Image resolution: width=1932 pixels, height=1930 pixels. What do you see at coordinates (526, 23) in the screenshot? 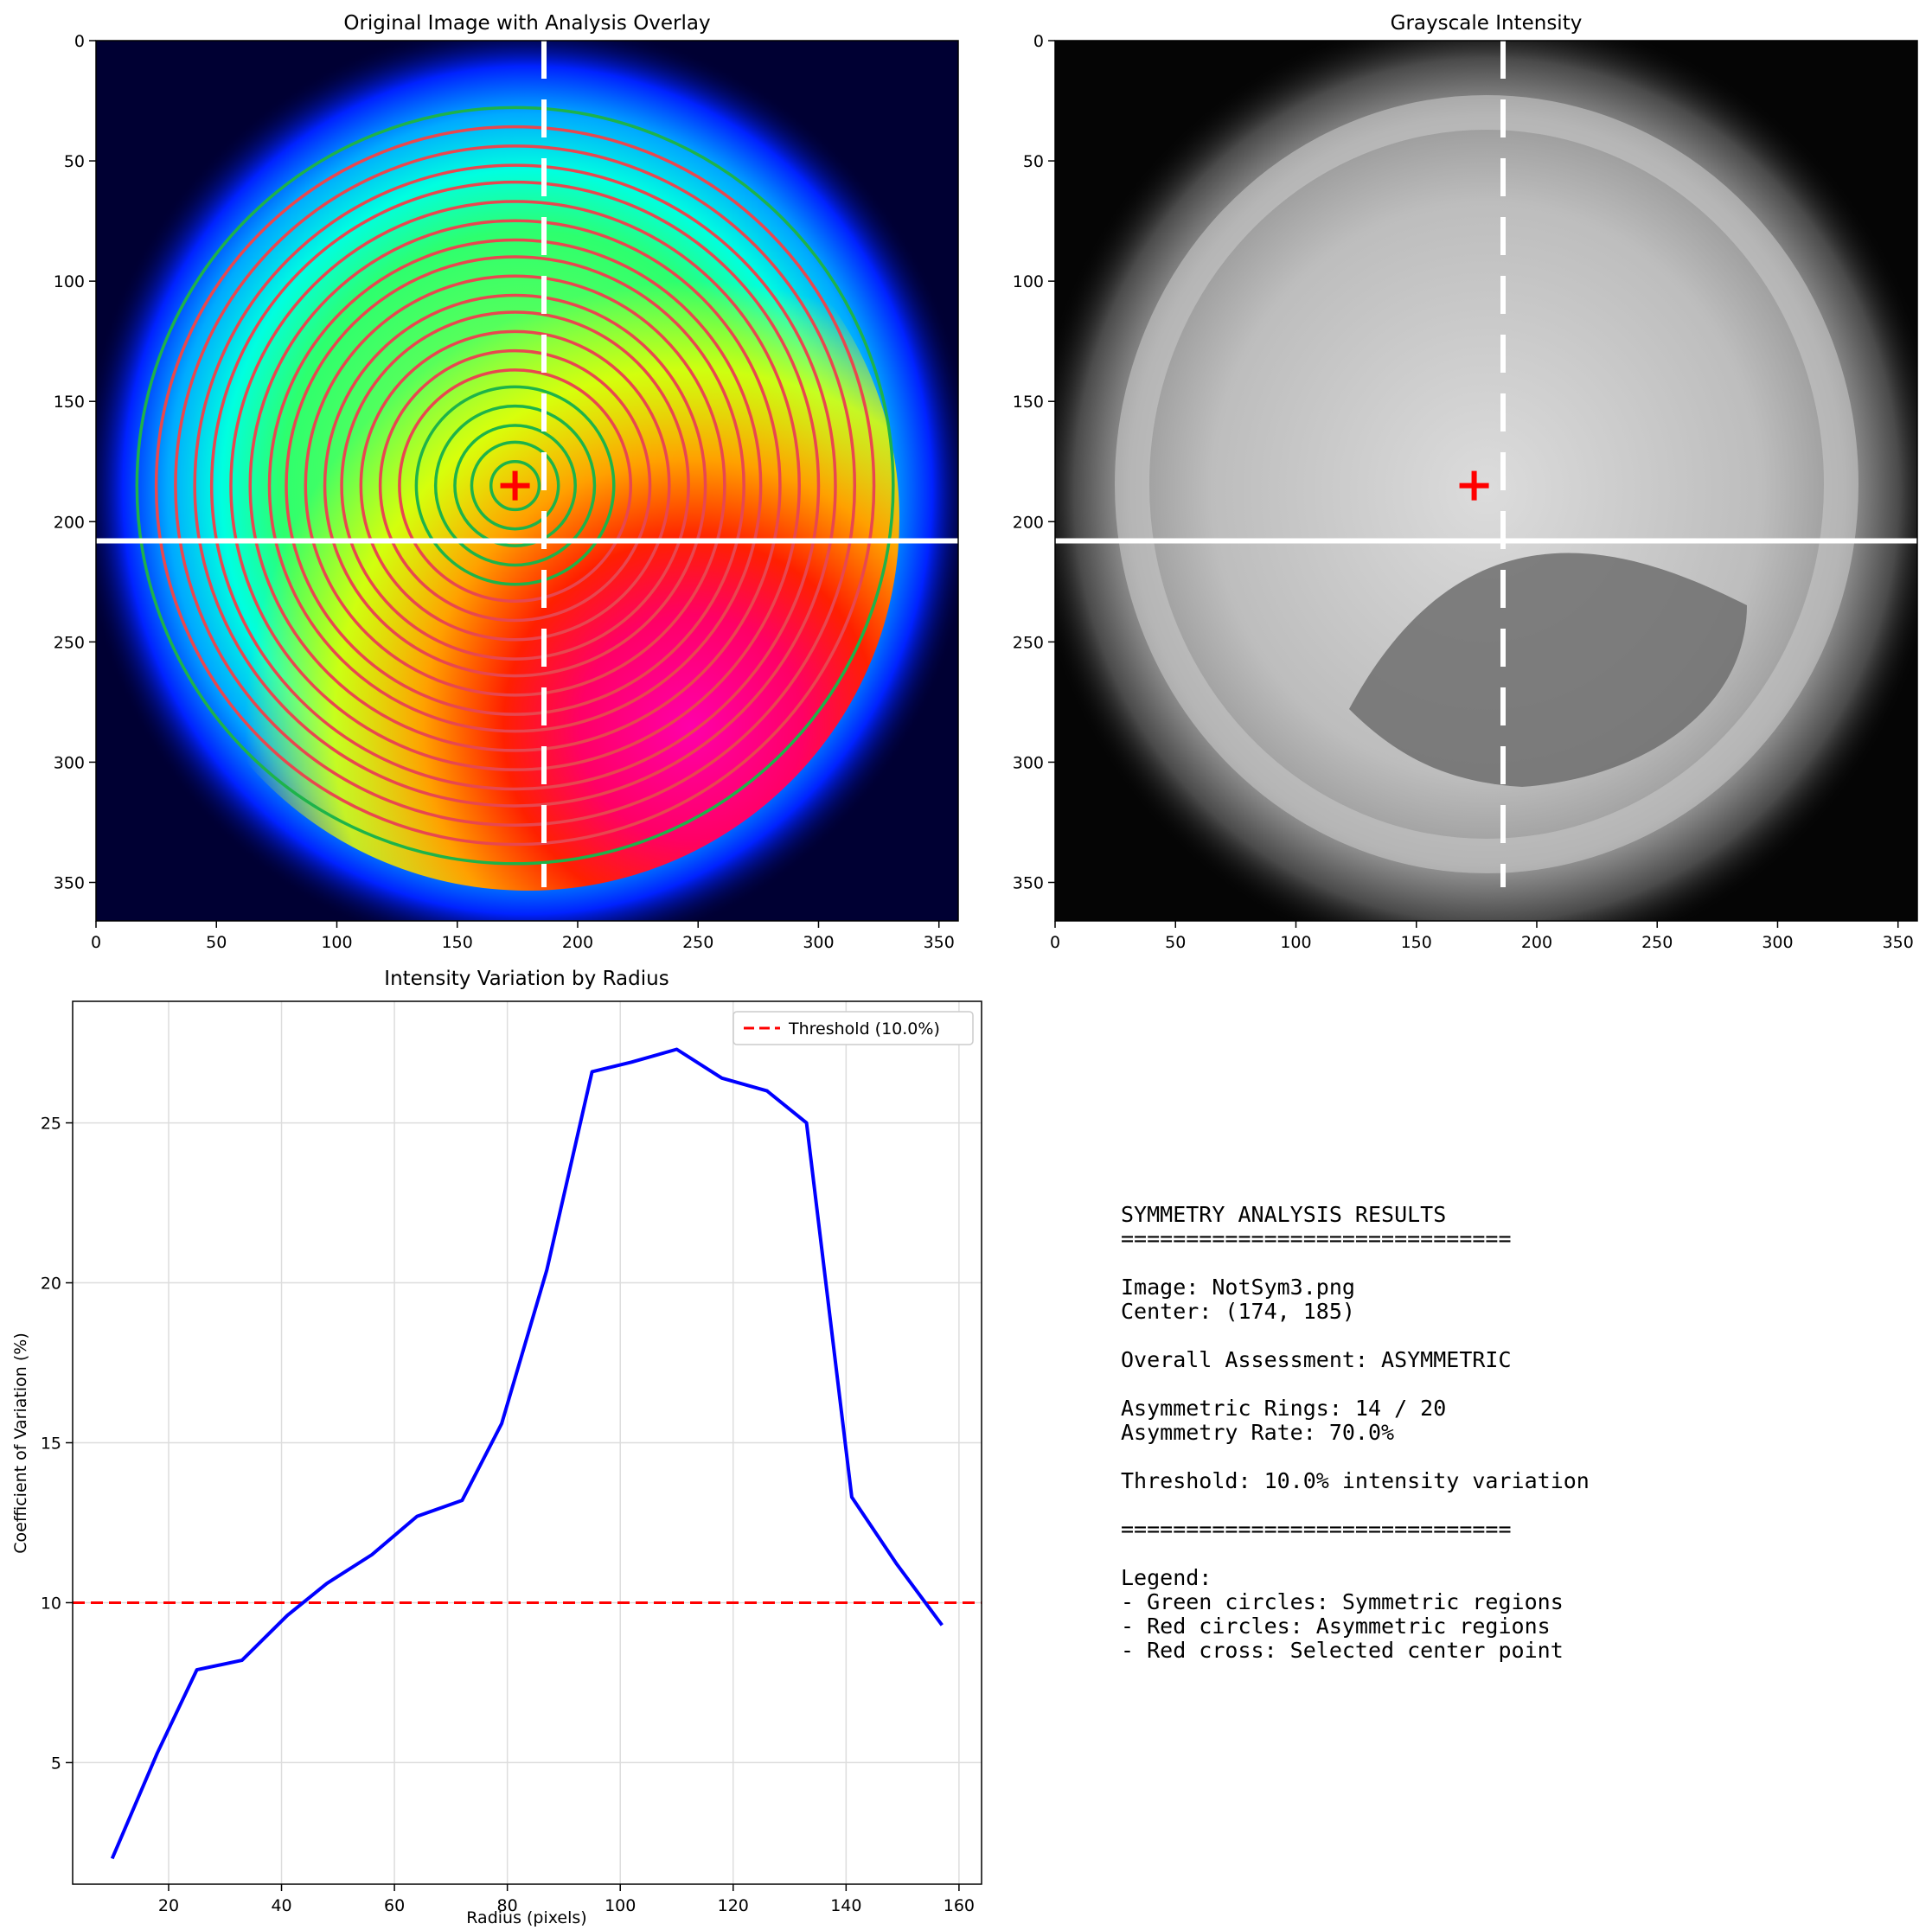
I see `overlay-title: Original Image with Analysis Overlay` at bounding box center [526, 23].